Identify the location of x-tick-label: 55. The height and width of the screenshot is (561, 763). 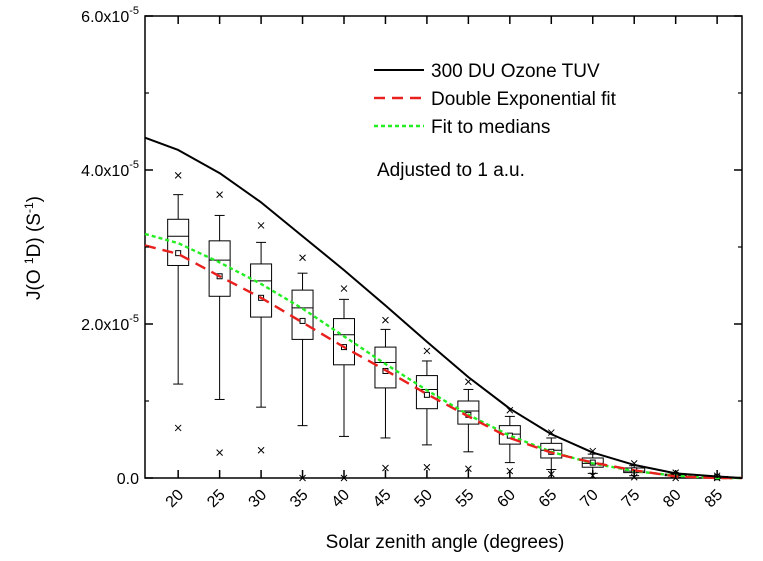
(465, 498).